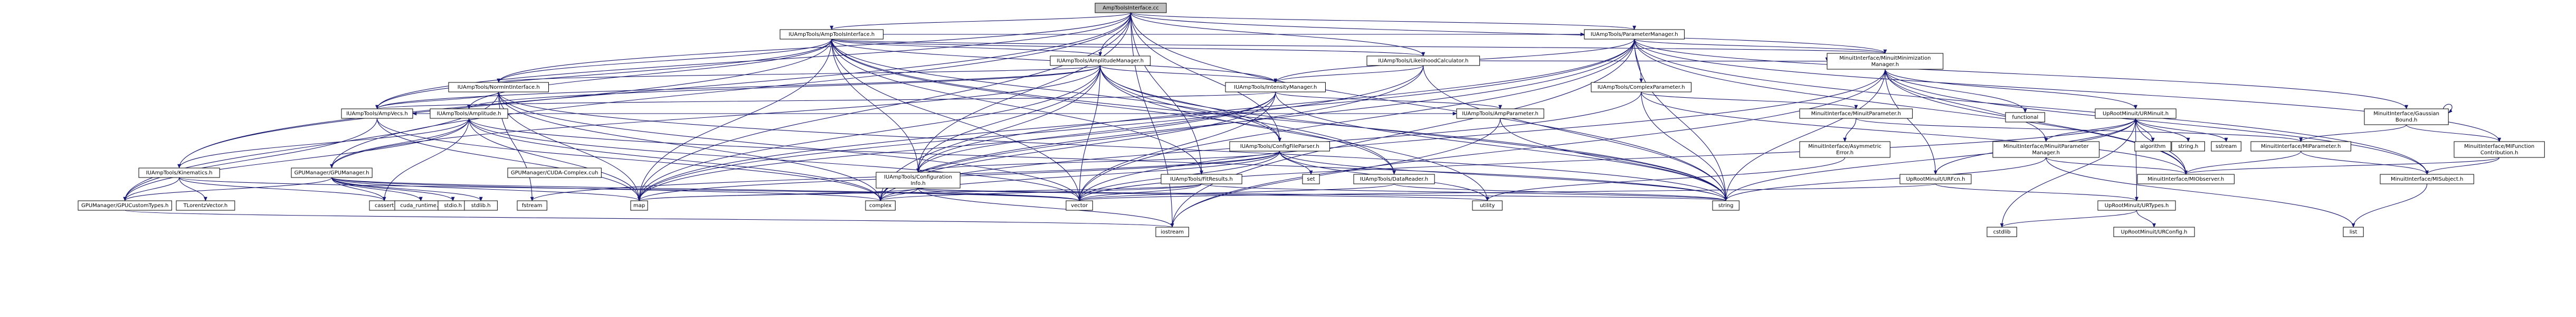  I want to click on node-misubj: MinuitInterface/MISubject.h, so click(2427, 179).